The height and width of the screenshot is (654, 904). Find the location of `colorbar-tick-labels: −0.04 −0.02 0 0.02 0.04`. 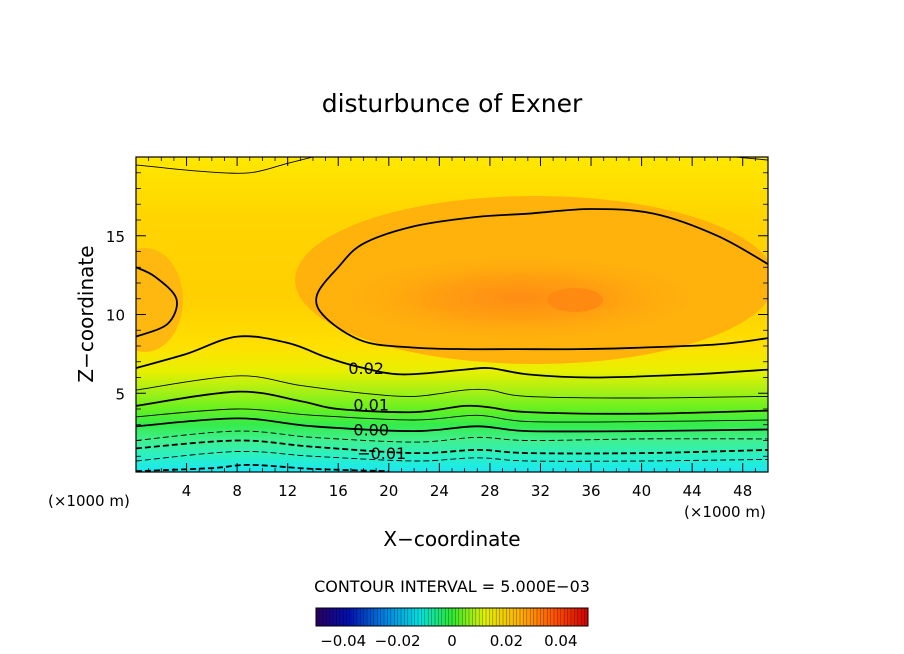

colorbar-tick-labels: −0.04 −0.02 0 0.02 0.04 is located at coordinates (448, 641).